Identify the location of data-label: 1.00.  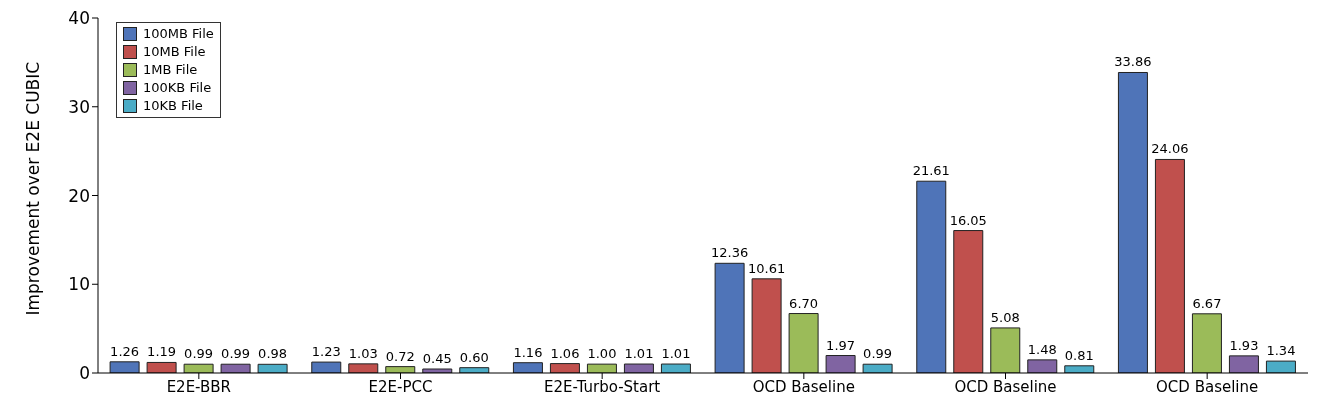
(602, 354).